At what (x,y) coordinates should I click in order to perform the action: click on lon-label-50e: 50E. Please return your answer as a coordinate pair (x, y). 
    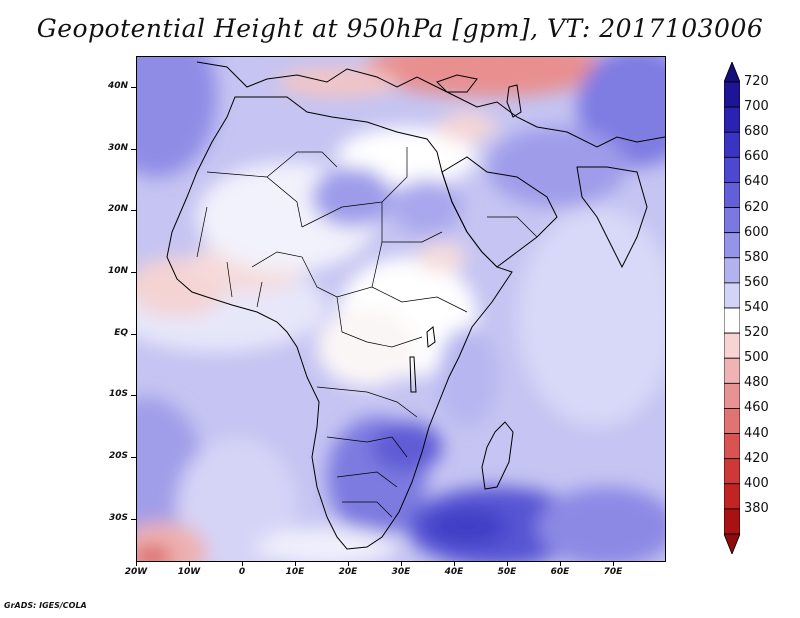
    Looking at the image, I should click on (507, 572).